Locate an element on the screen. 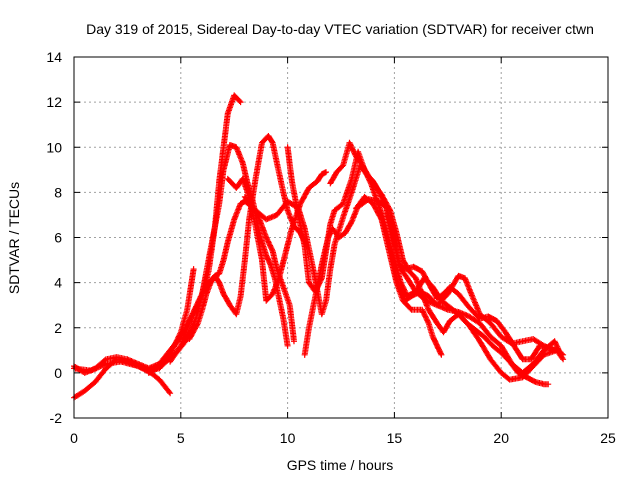  y-tick-label: 12 is located at coordinates (54, 102).